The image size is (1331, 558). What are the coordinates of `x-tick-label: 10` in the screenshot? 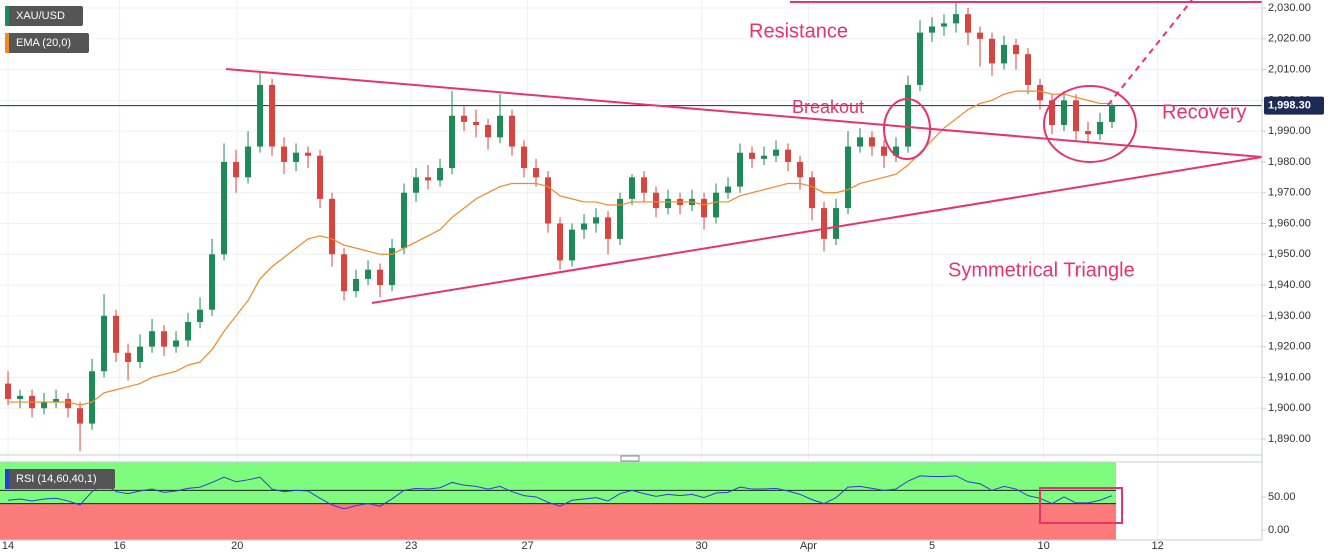 It's located at (1043, 546).